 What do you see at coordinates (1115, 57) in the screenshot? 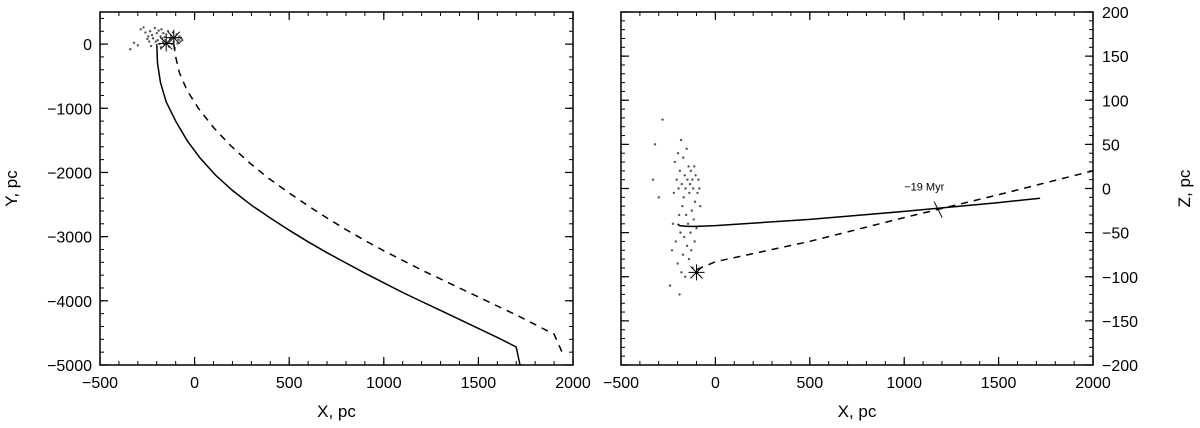
I see `y-tick-label: 150` at bounding box center [1115, 57].